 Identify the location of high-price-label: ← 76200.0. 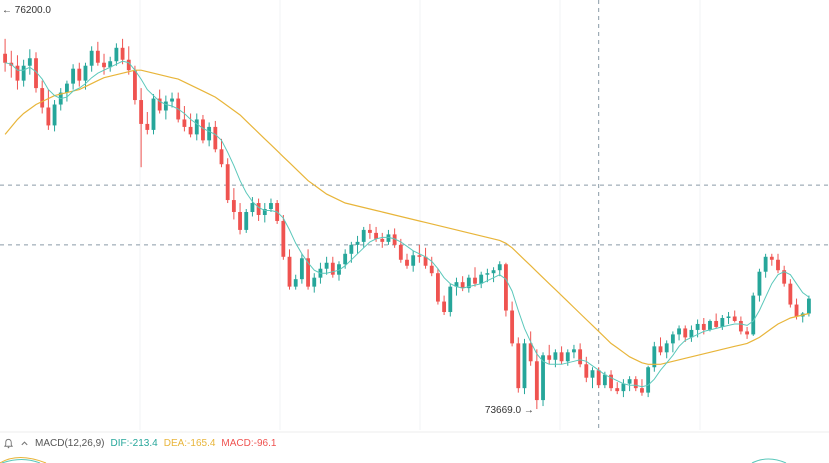
(26, 10).